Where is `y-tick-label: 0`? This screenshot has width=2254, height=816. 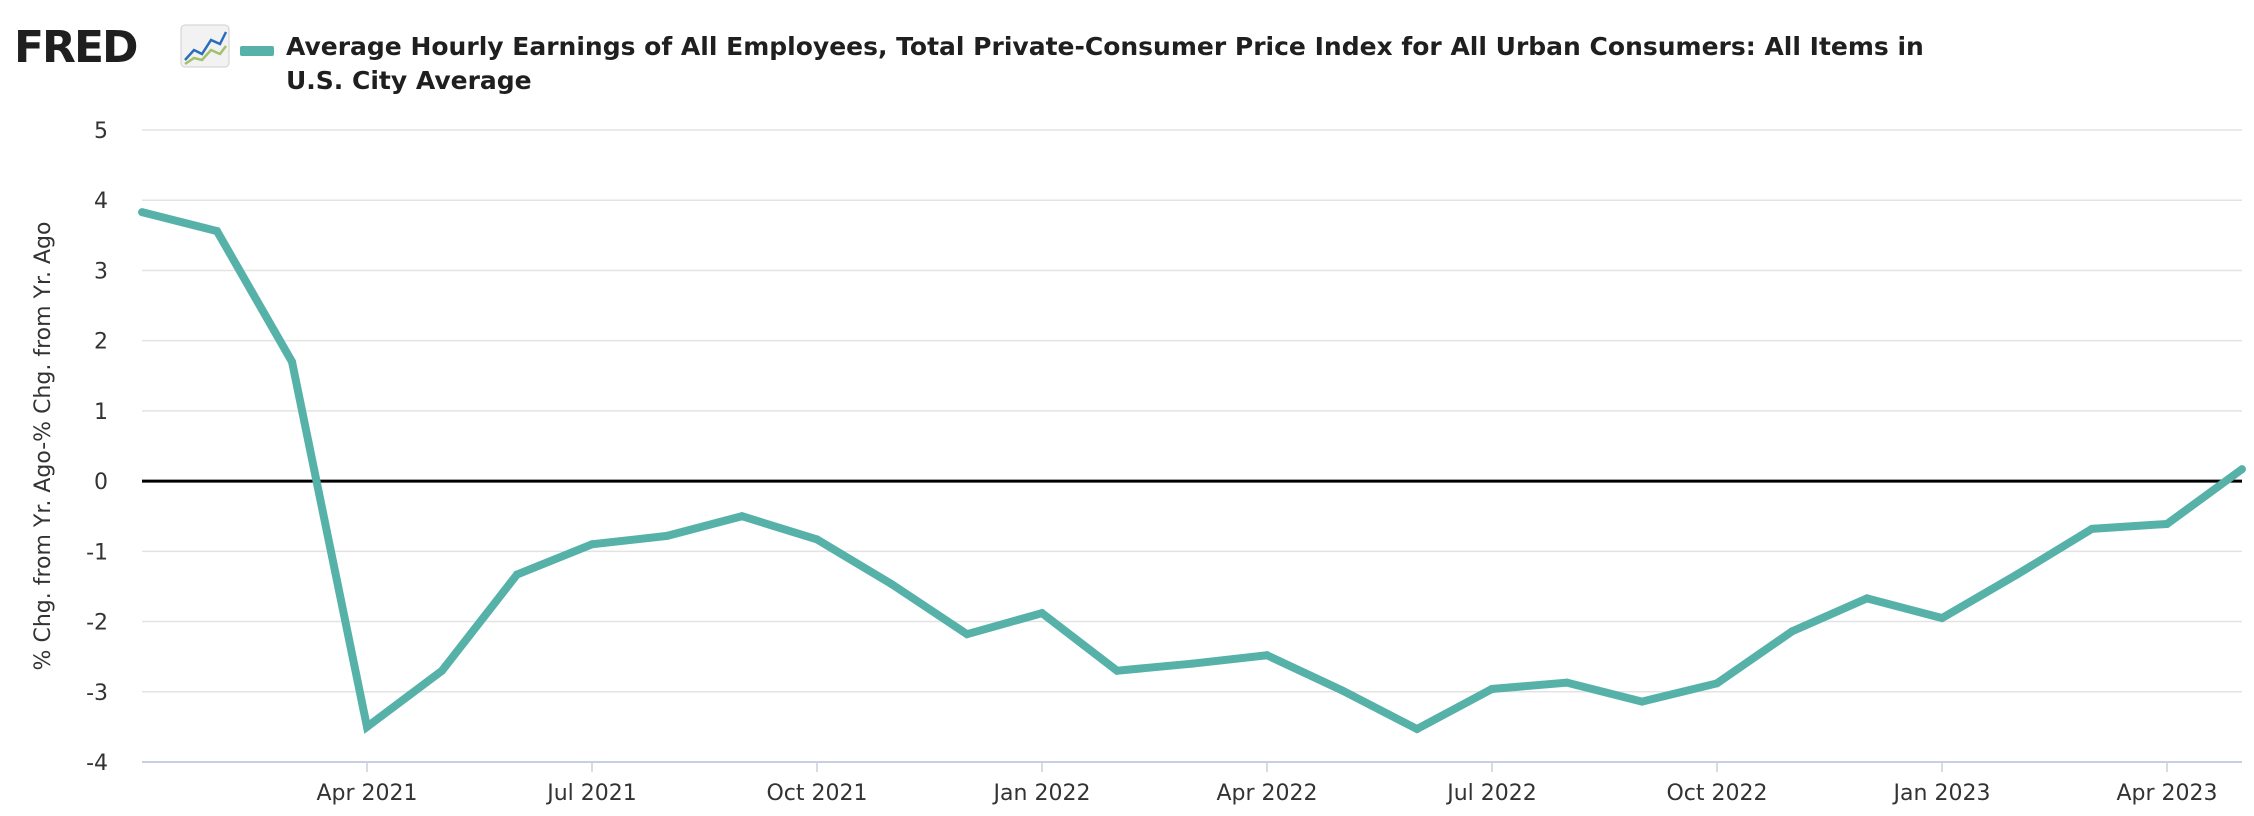 y-tick-label: 0 is located at coordinates (101, 482).